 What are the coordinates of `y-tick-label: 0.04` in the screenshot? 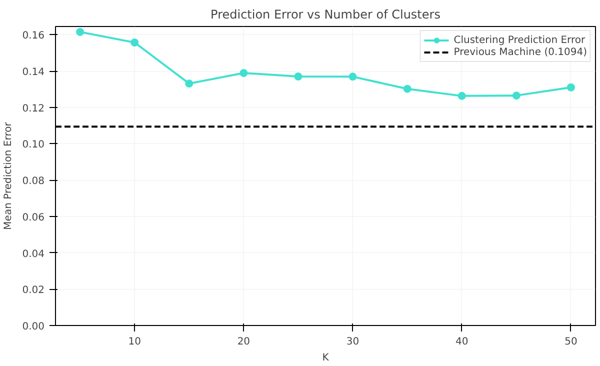 It's located at (33, 254).